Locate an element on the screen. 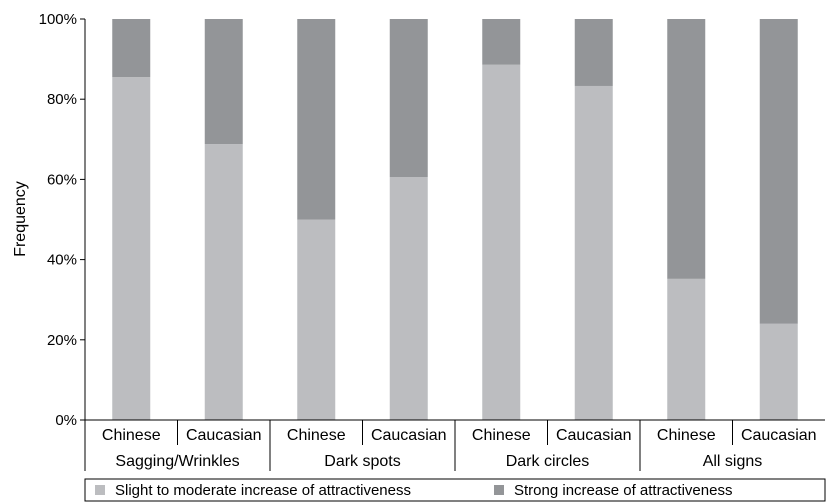  y-axis-label: Frequency is located at coordinates (20, 219).